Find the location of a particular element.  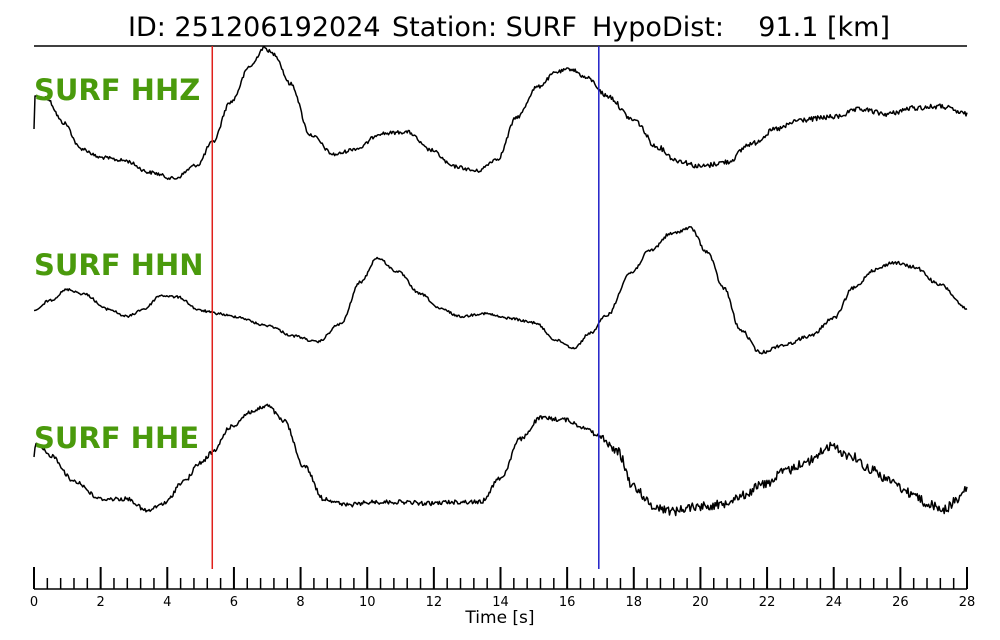

time-tick-labels: 0 2 4 6 8 10 12 14 16 18 20 22 24 26 28 is located at coordinates (502, 602).